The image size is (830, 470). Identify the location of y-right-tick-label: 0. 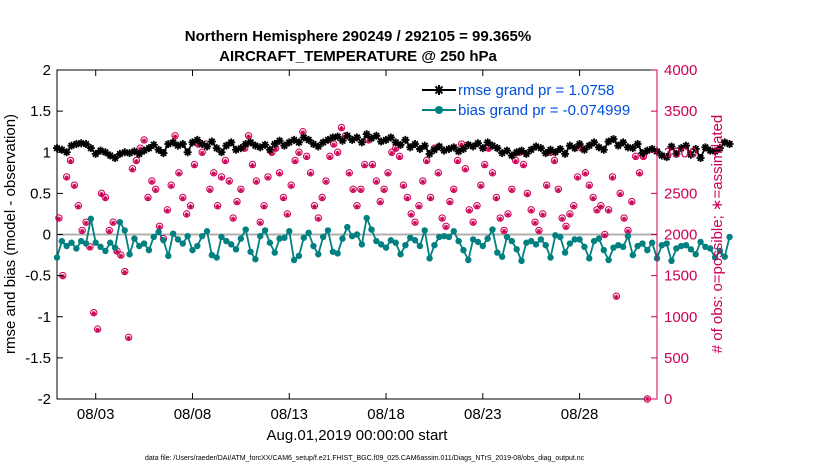
(668, 399).